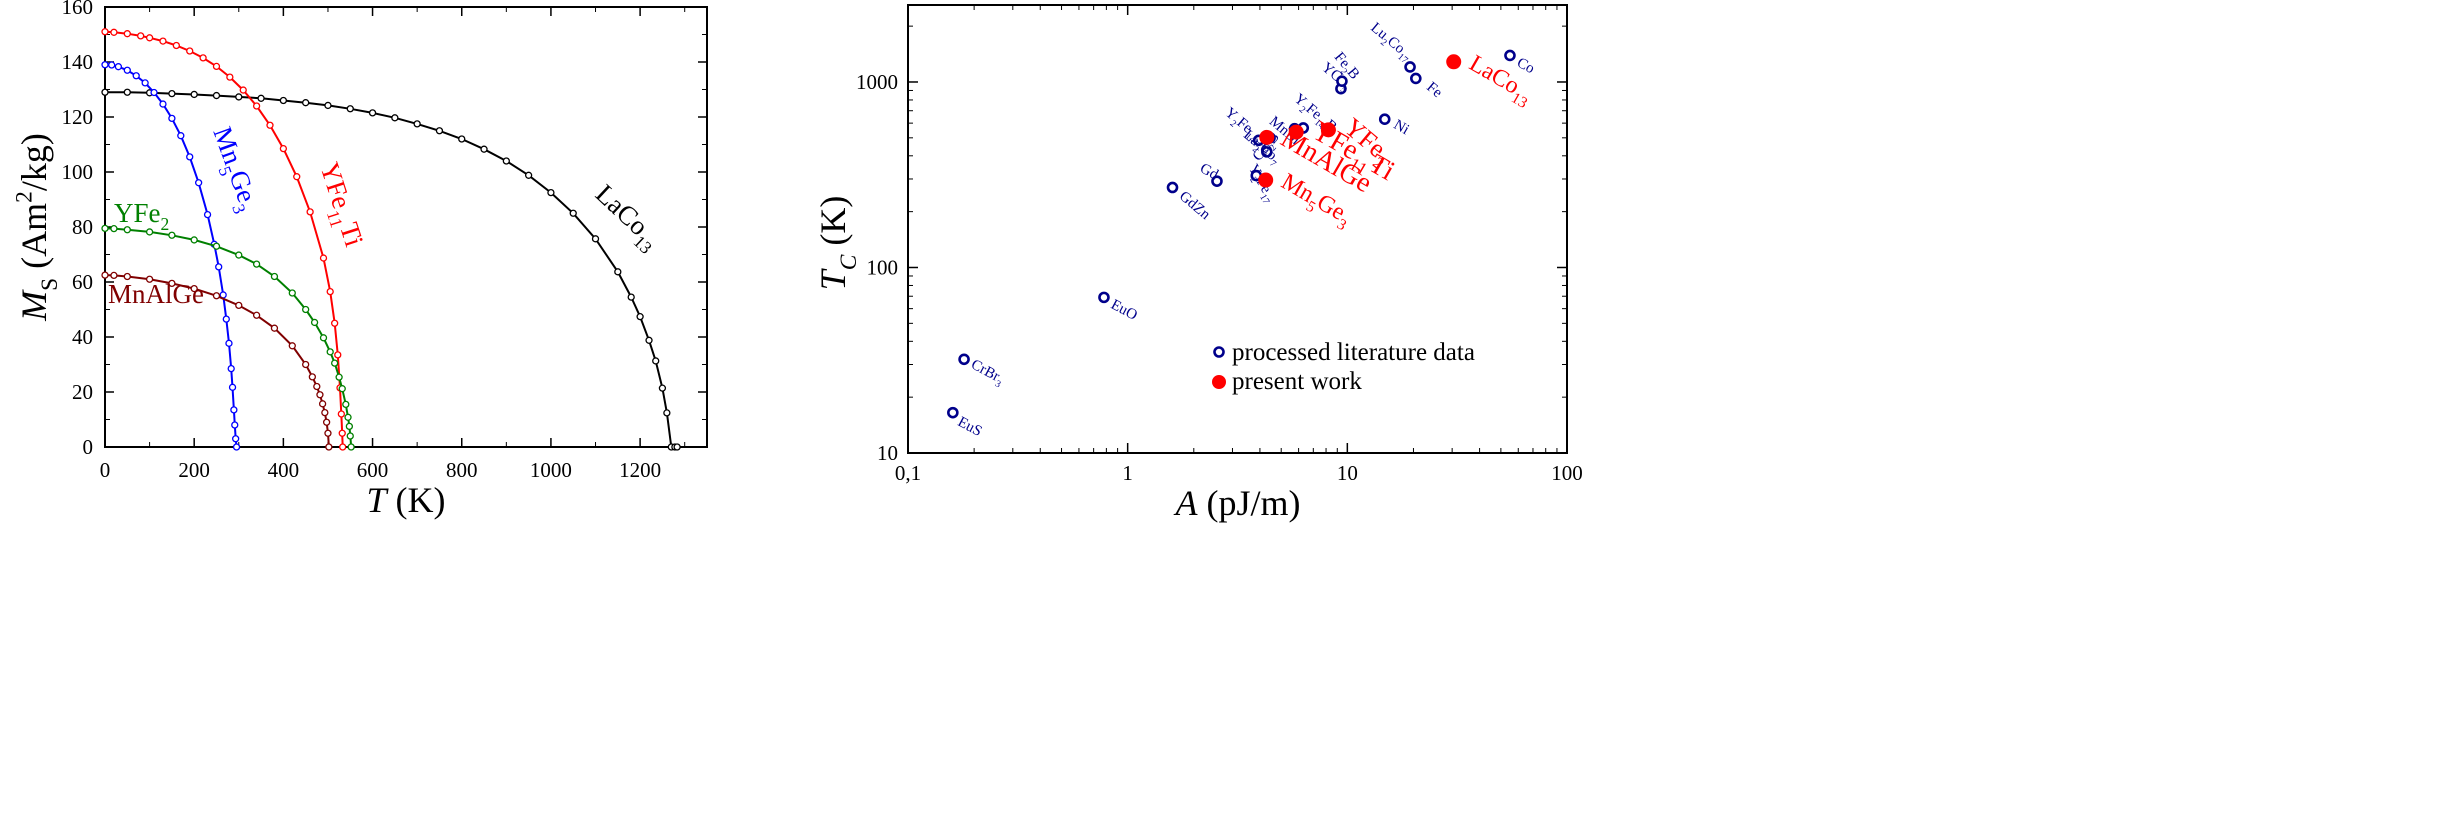  I want to click on legend-marker-present, so click(1219, 382).